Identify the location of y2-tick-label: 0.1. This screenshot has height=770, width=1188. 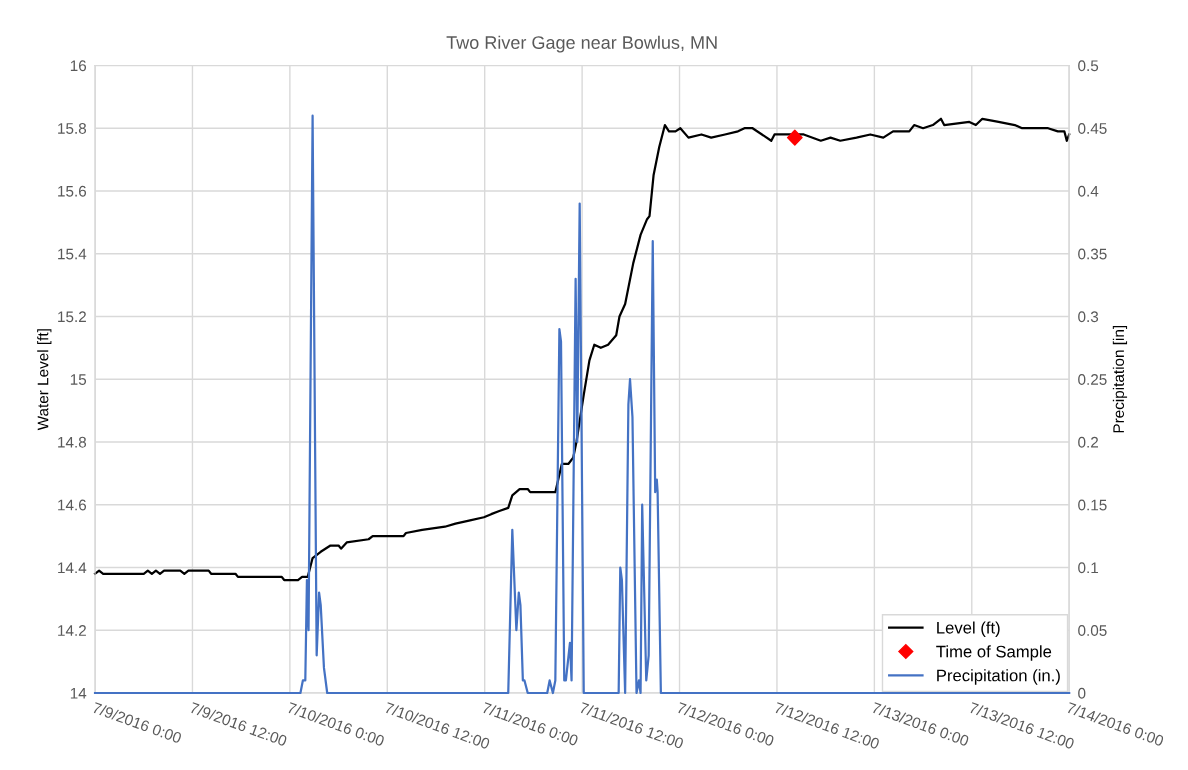
(1088, 568).